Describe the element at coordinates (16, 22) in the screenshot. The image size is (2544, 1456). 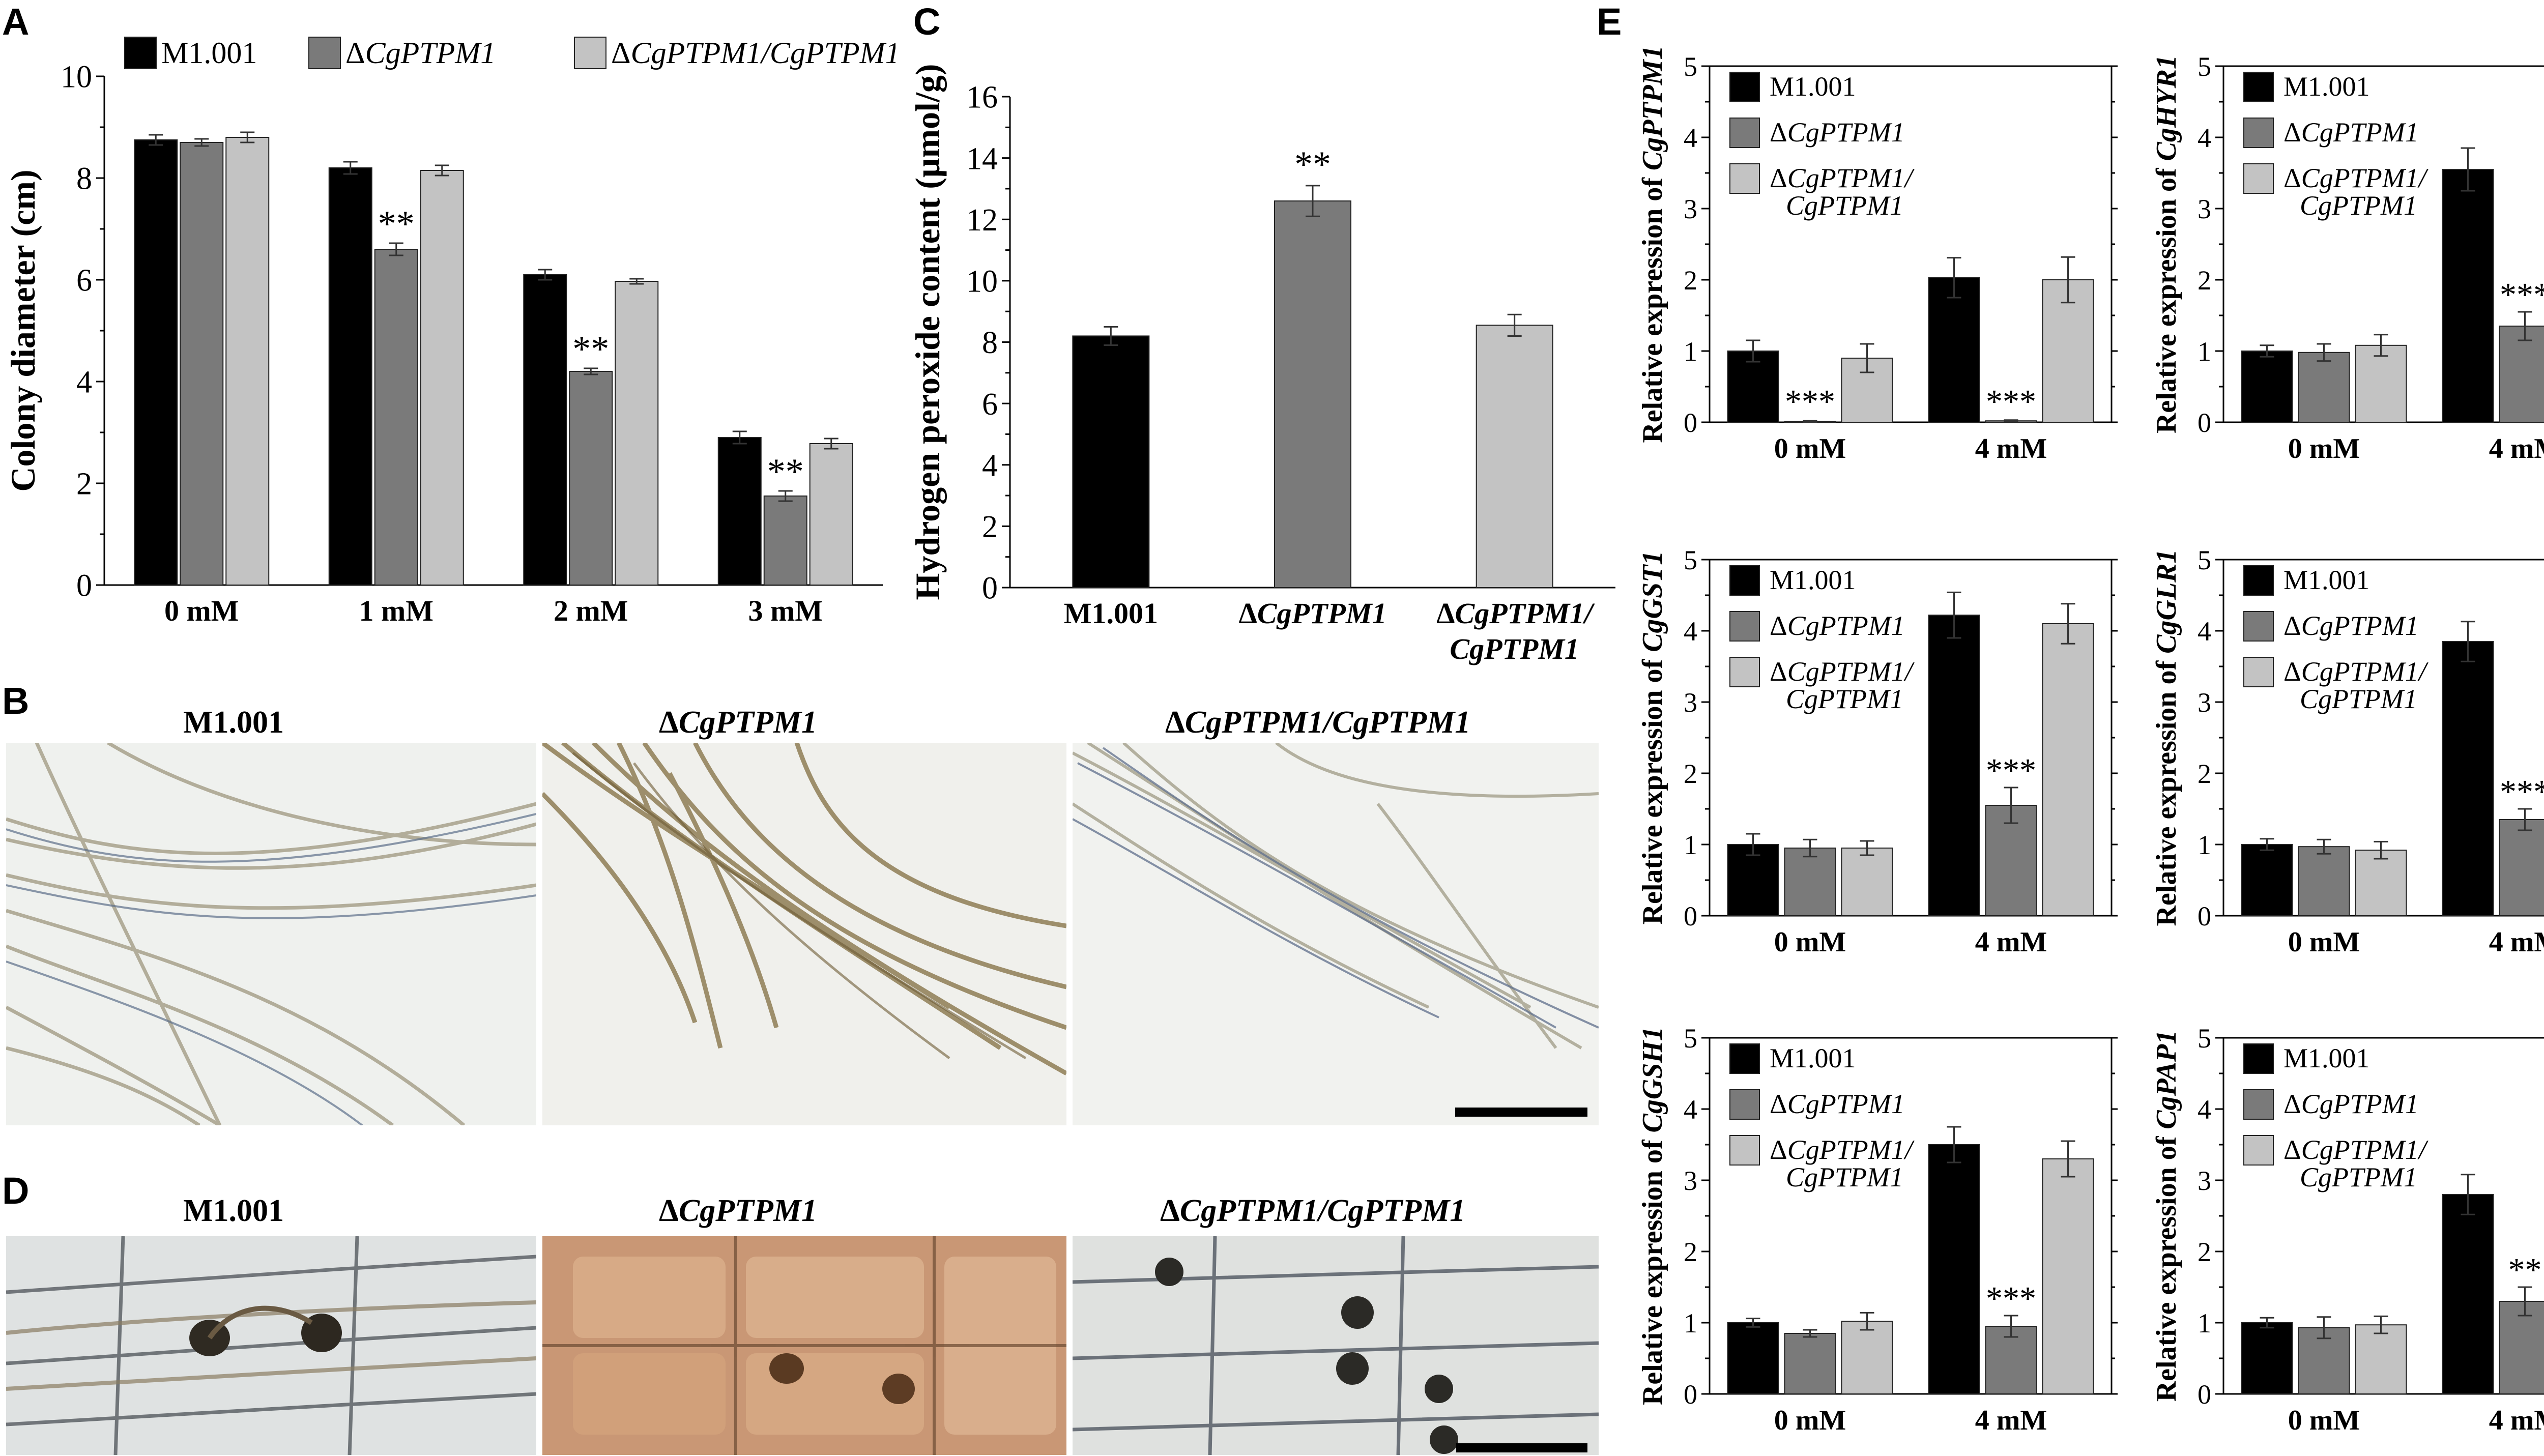
I see `panel-letter-a: A` at that location.